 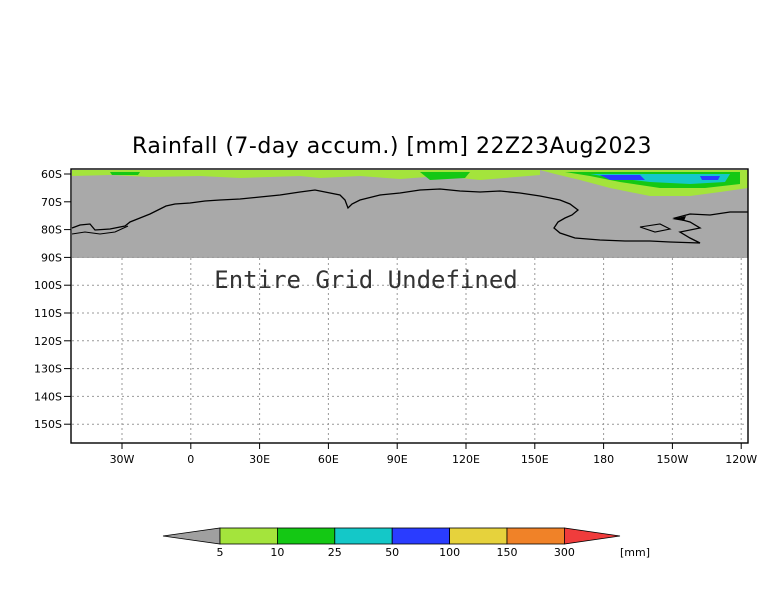 I want to click on x-tick-label: 60E, so click(x=328, y=459).